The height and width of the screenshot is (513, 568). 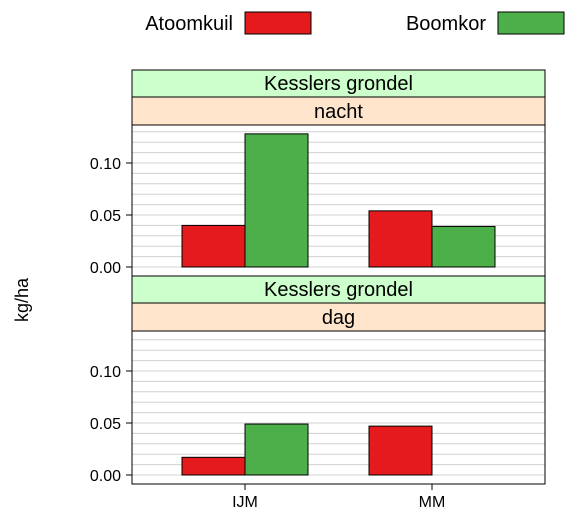 What do you see at coordinates (400, 450) in the screenshot?
I see `bar-dag-mm-atoomkuil` at bounding box center [400, 450].